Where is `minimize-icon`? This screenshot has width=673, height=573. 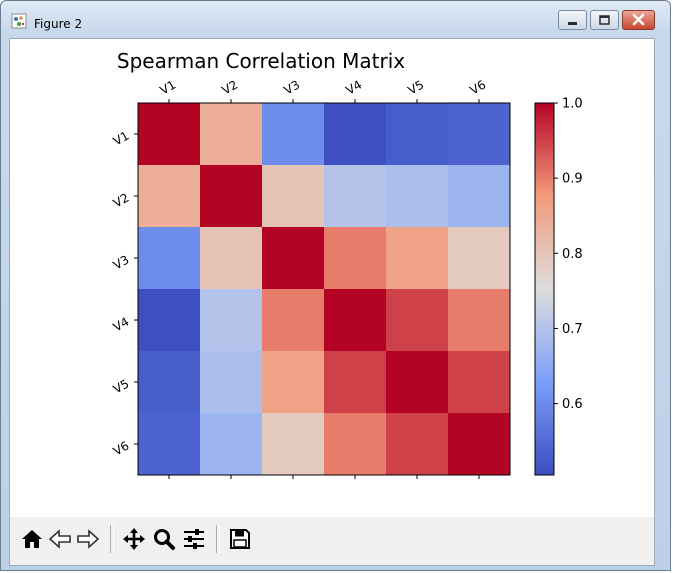
minimize-icon is located at coordinates (572, 23).